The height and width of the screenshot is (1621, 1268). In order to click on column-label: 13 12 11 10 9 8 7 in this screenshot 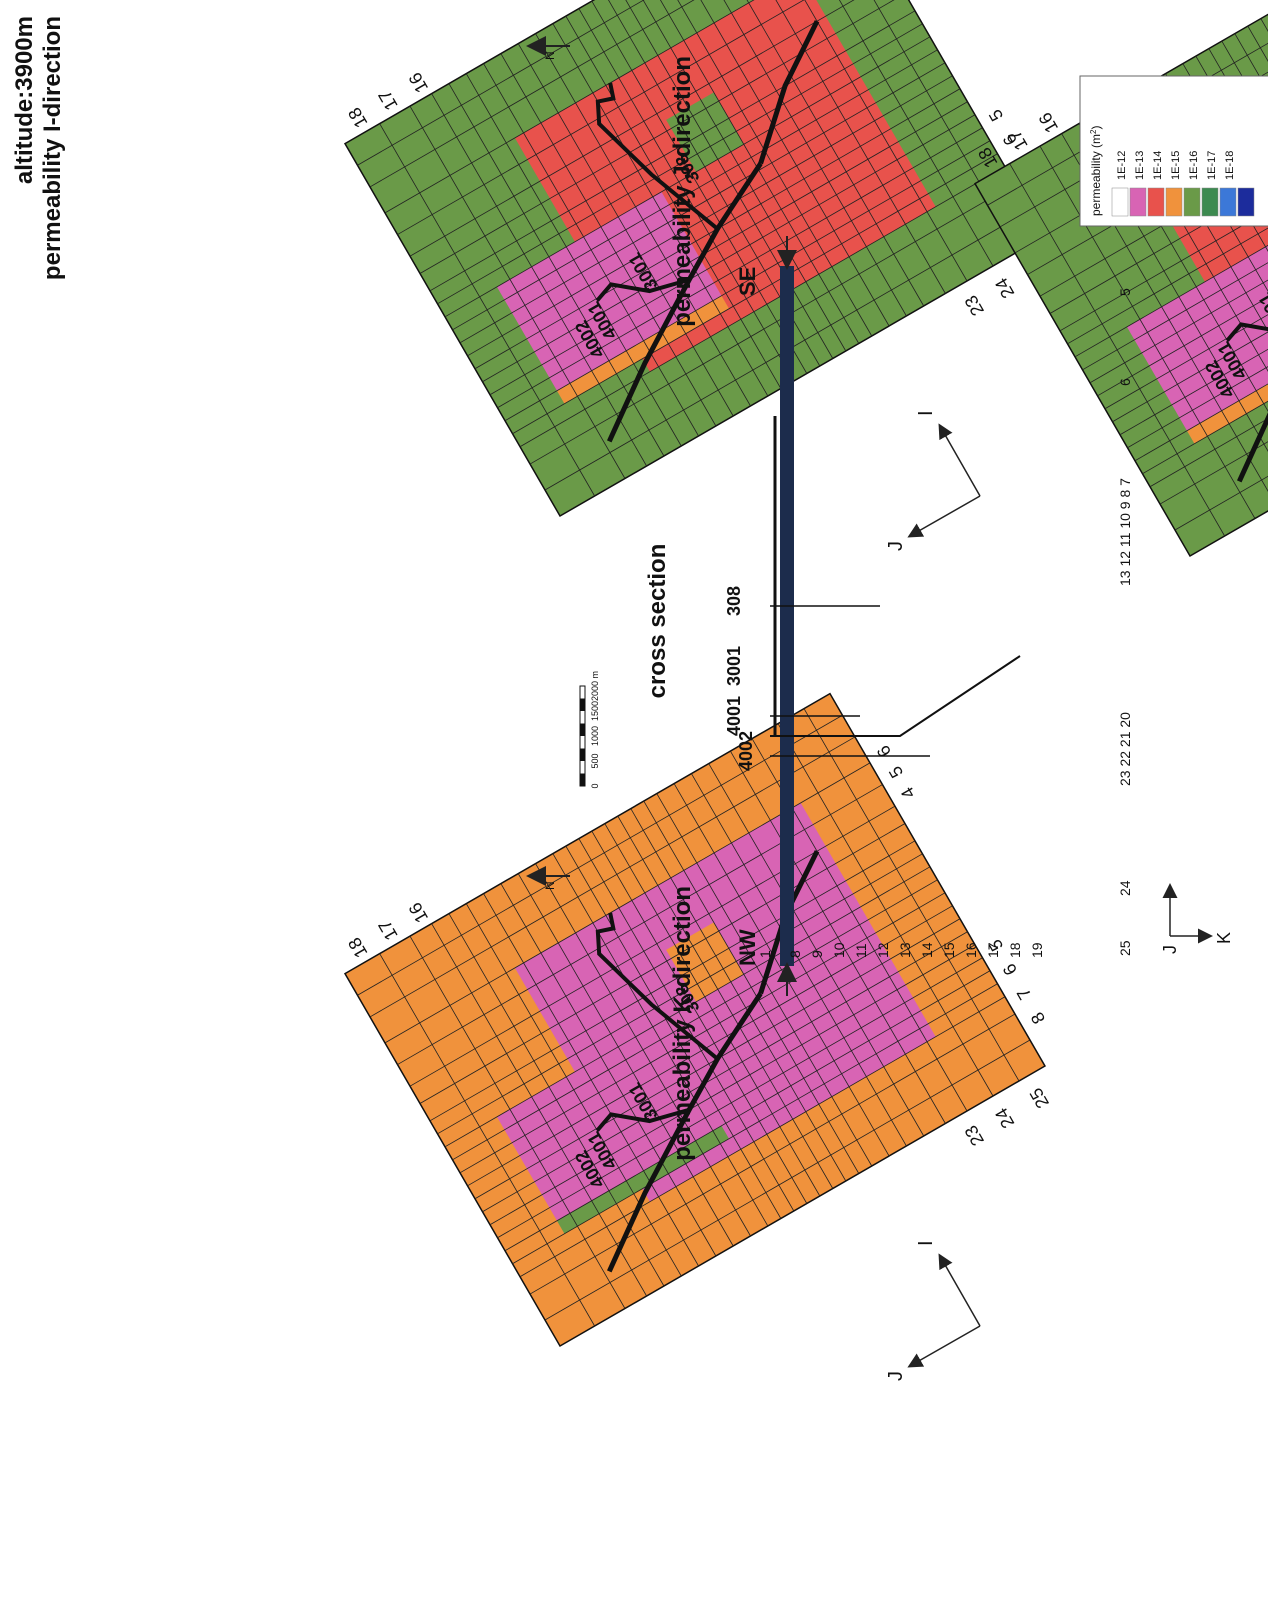, I will do `click(1125, 532)`.